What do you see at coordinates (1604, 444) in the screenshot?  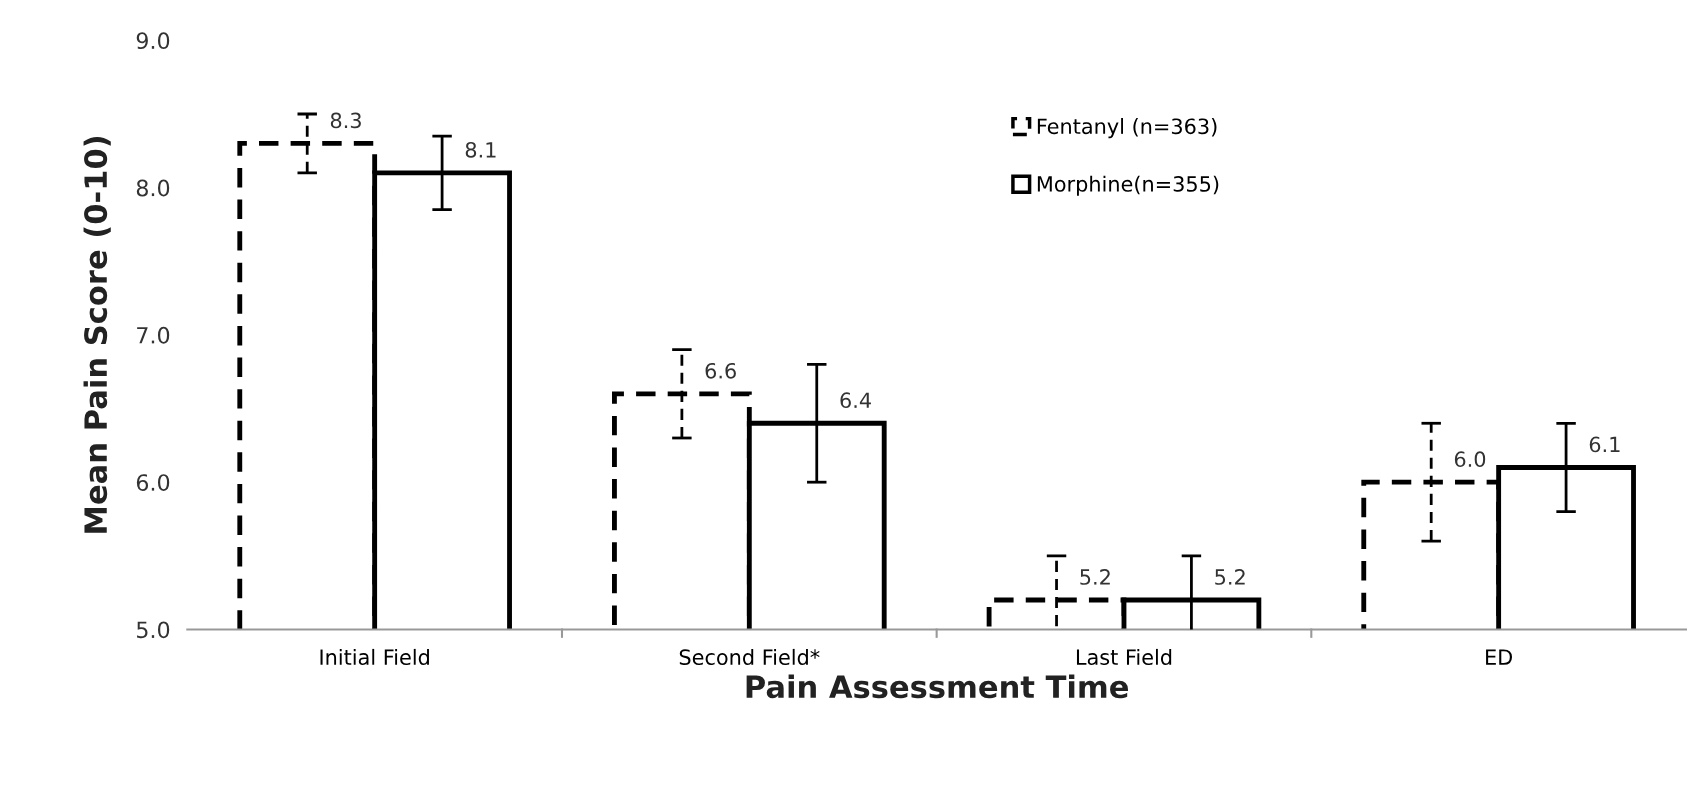 I see `data-label: 6.1` at bounding box center [1604, 444].